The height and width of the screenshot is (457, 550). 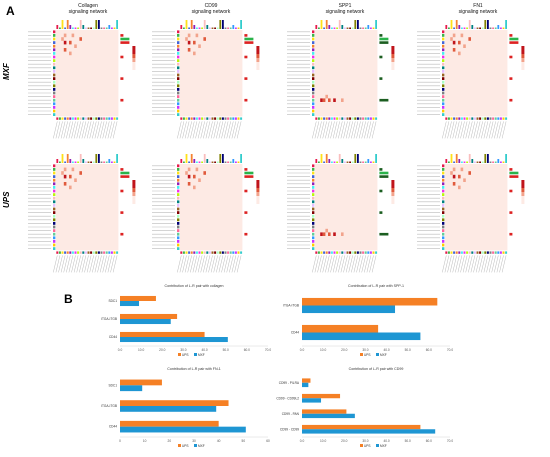 What do you see at coordinates (306, 380) in the screenshot?
I see `bar-ups` at bounding box center [306, 380].